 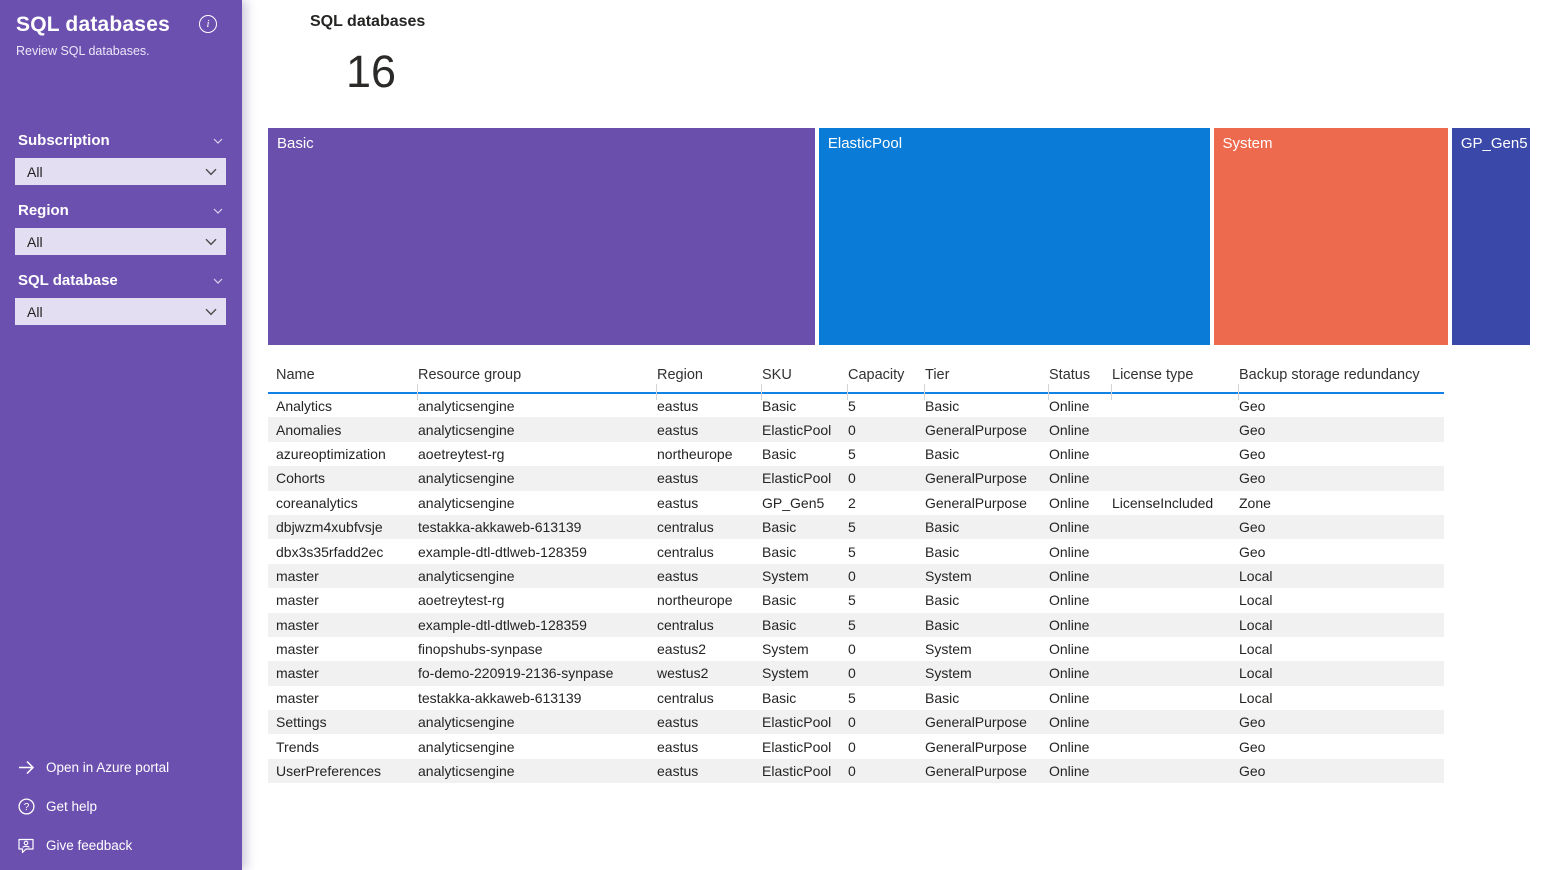 I want to click on subscription-dropdown: All, so click(x=120, y=171).